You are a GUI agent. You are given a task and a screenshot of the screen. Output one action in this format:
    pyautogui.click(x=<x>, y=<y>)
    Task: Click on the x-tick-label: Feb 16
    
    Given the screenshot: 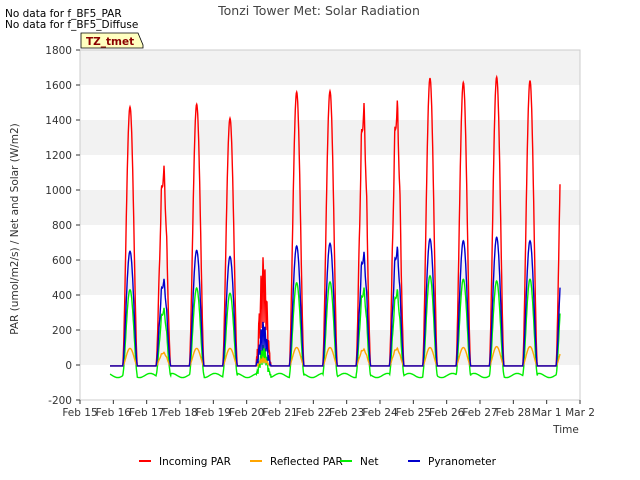 What is the action you would take?
    pyautogui.click(x=114, y=413)
    